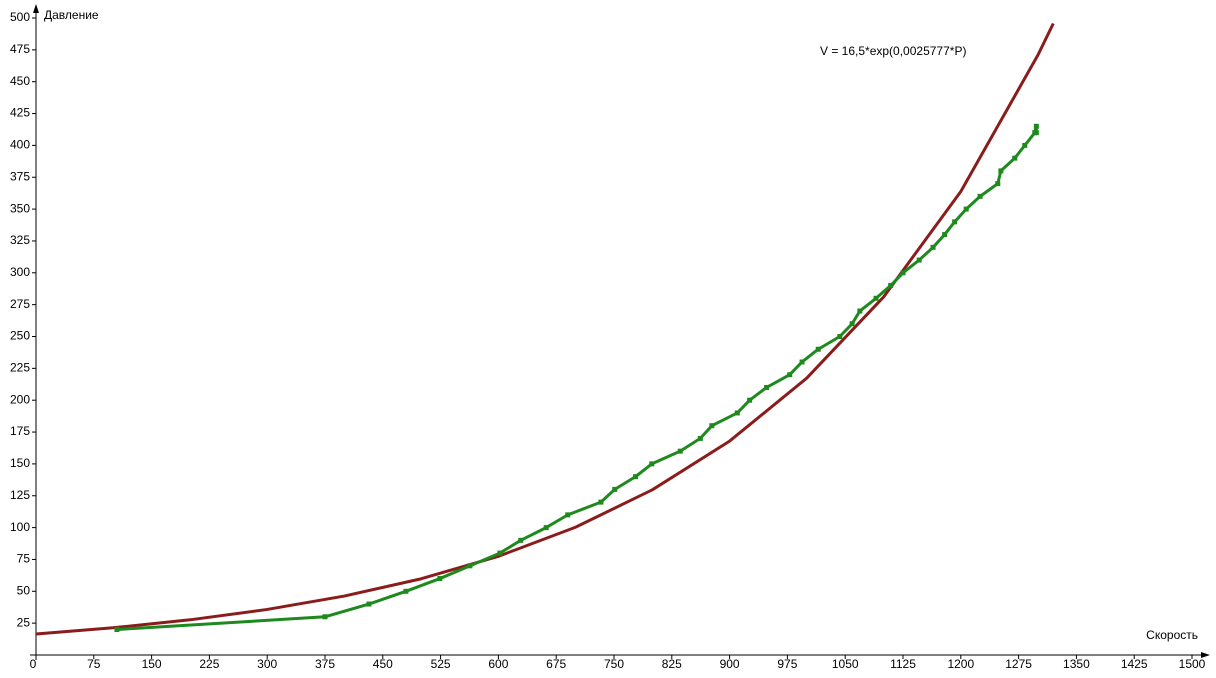 This screenshot has width=1216, height=678. What do you see at coordinates (94, 664) in the screenshot?
I see `x-tick-label: 75` at bounding box center [94, 664].